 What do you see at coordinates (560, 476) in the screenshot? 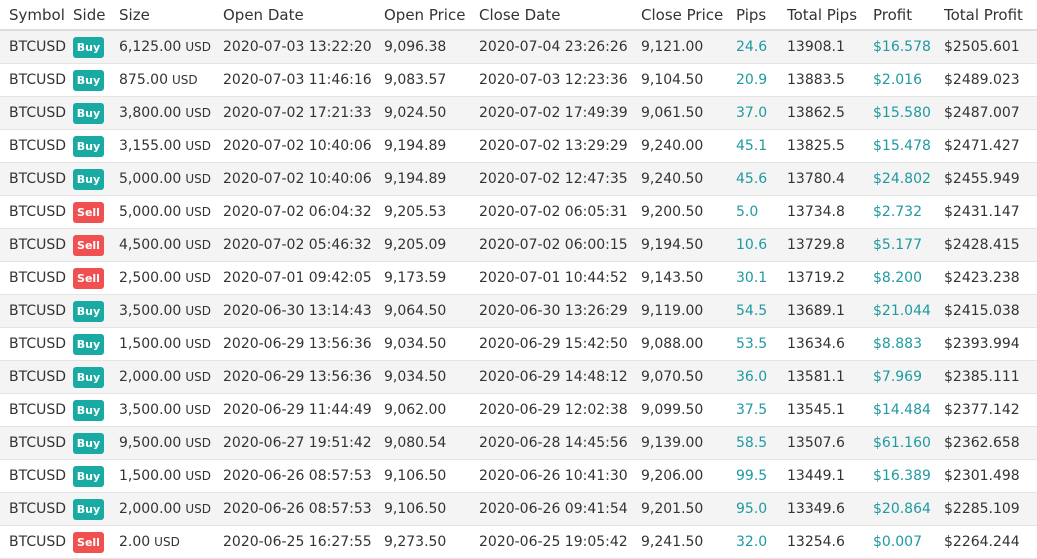
I see `cell-close-date: 2020-06-26 10:41:30` at bounding box center [560, 476].